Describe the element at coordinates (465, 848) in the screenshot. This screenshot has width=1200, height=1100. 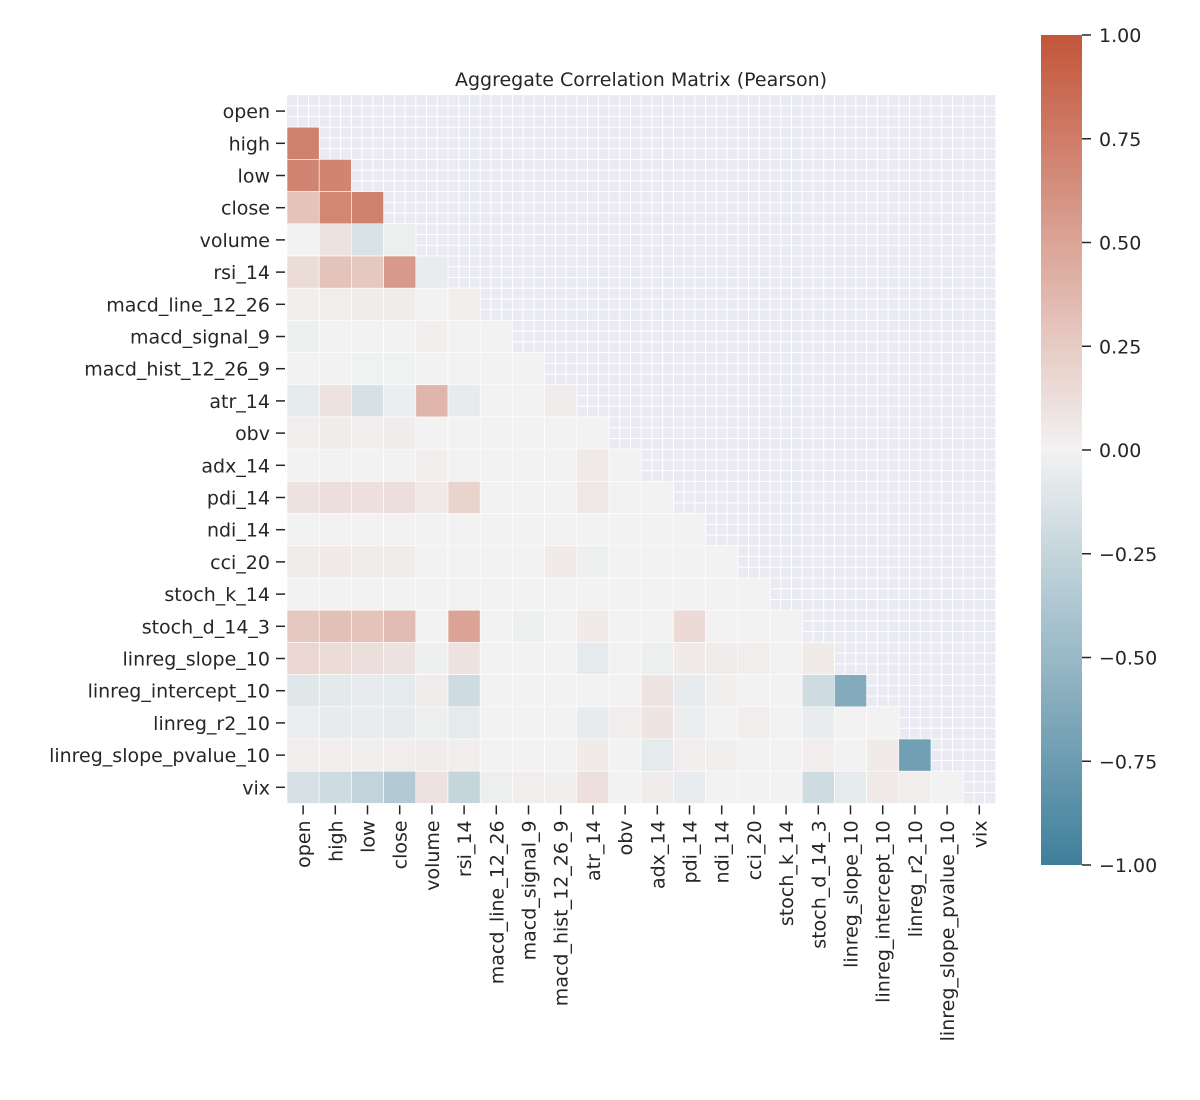
I see `x-tick-label: rsi_14` at that location.